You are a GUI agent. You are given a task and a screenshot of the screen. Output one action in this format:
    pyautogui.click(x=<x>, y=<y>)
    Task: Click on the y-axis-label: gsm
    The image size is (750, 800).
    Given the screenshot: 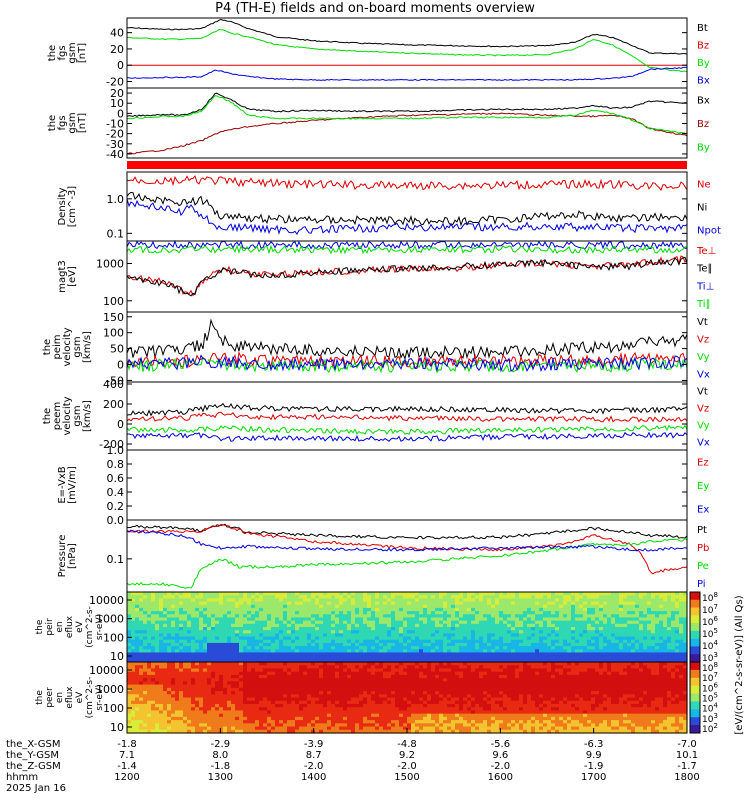 What is the action you would take?
    pyautogui.click(x=77, y=346)
    